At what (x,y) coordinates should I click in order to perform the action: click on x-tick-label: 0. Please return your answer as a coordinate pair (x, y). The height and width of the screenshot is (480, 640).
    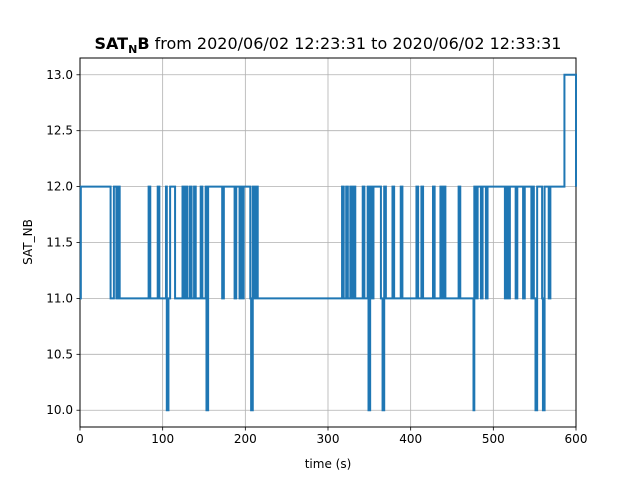
    Looking at the image, I should click on (80, 439).